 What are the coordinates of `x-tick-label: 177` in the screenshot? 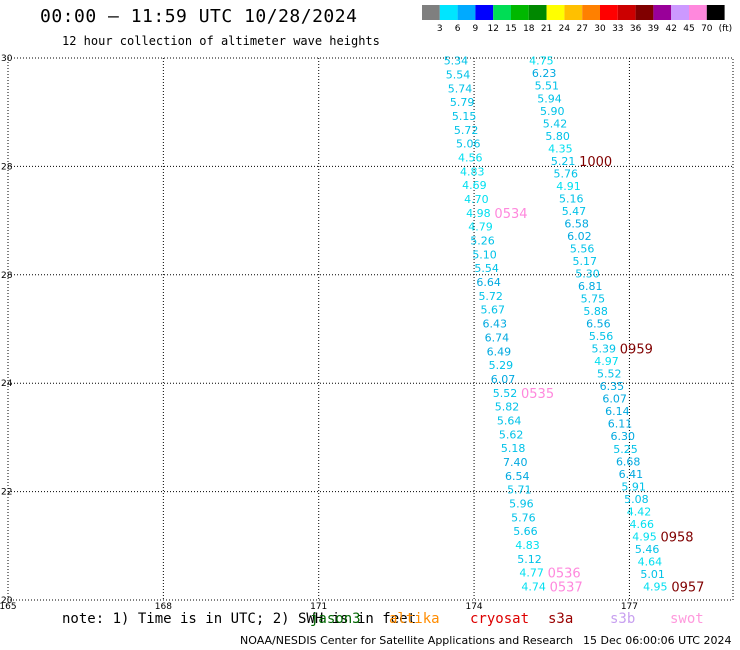 It's located at (629, 606).